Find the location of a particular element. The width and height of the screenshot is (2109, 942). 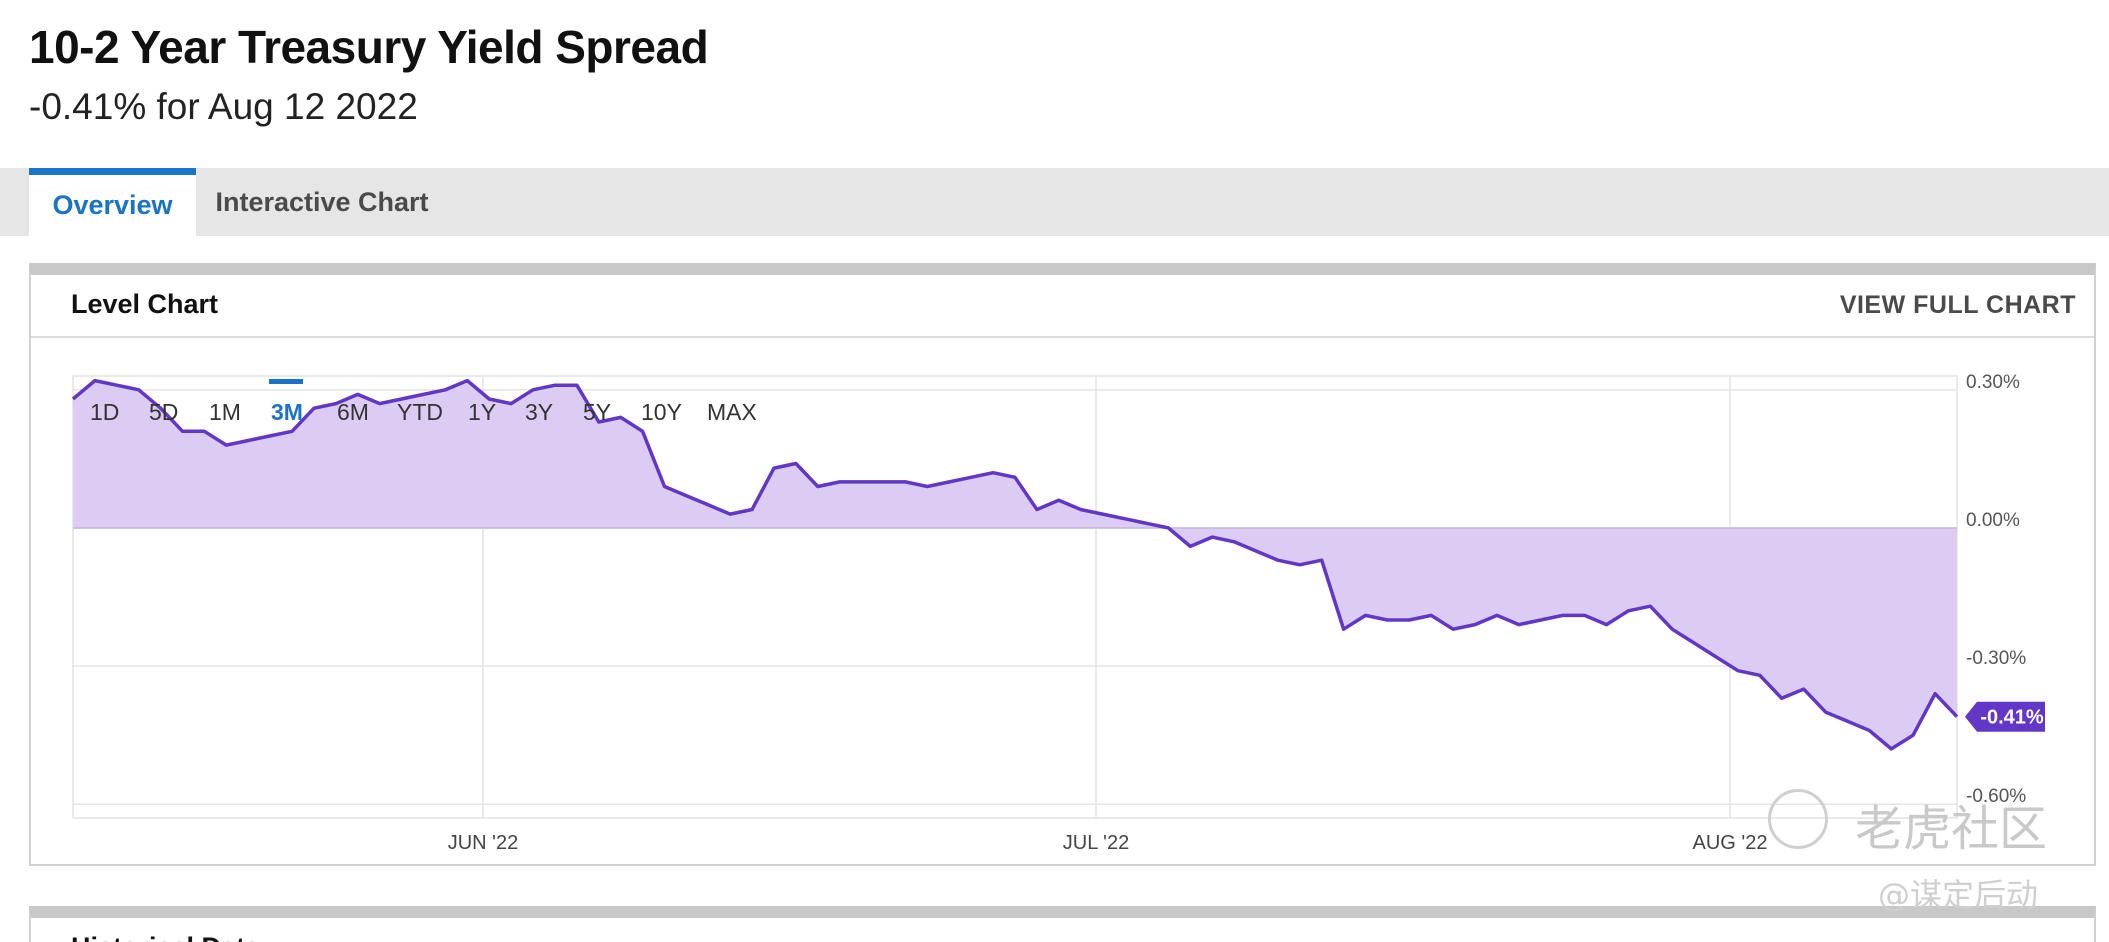

card-header: Level Chart VIEW FULL CHART is located at coordinates (1062, 306).